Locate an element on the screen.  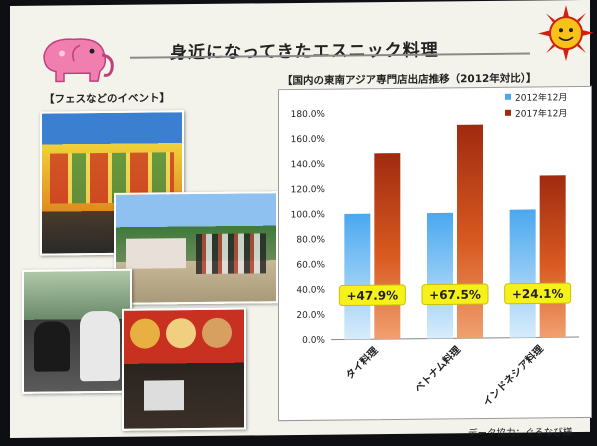
x-category-label: タイ料理 is located at coordinates (361, 363).